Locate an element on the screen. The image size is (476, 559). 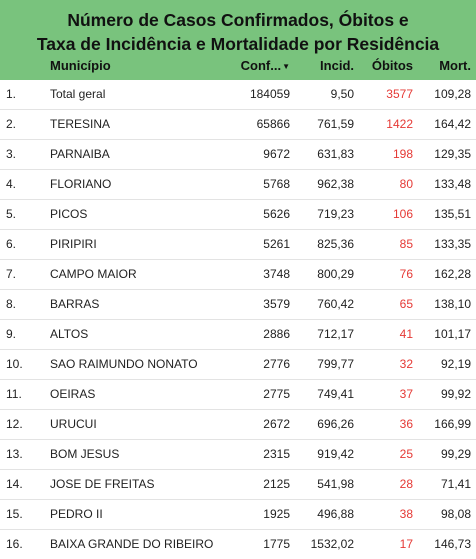
sort-descending-icon: ▼ is located at coordinates (286, 67).